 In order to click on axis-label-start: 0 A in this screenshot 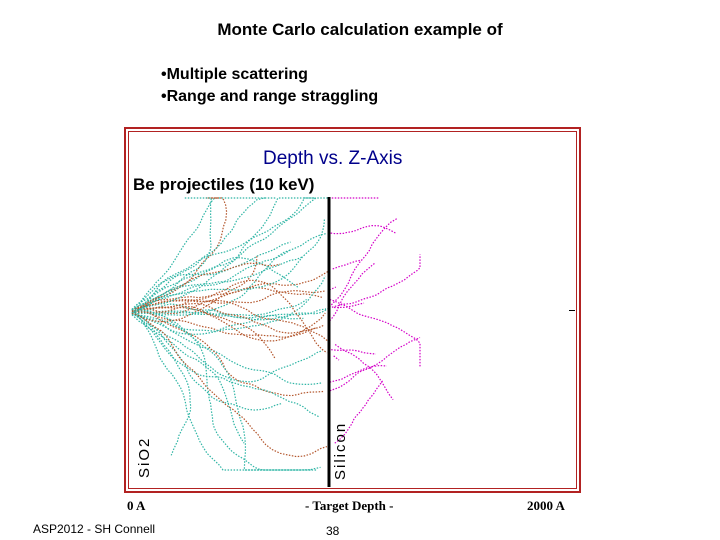, I will do `click(136, 505)`.